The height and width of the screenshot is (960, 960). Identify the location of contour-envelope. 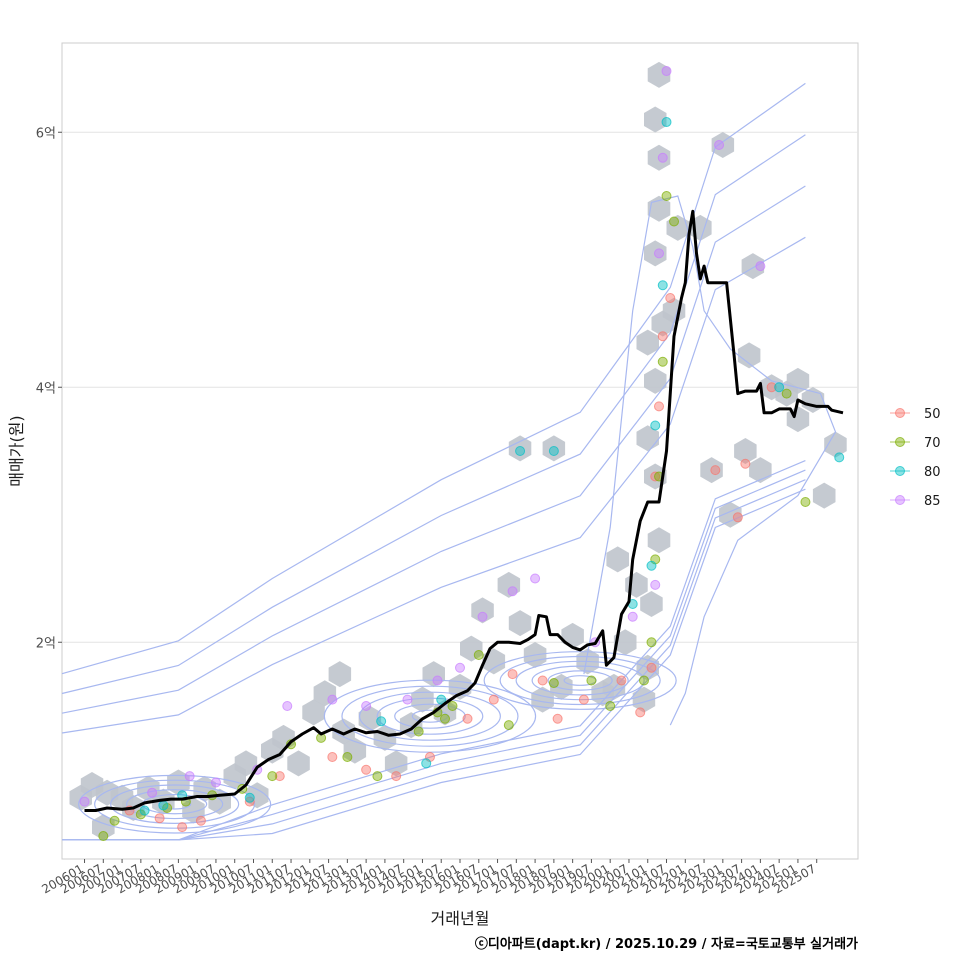
(710, 460).